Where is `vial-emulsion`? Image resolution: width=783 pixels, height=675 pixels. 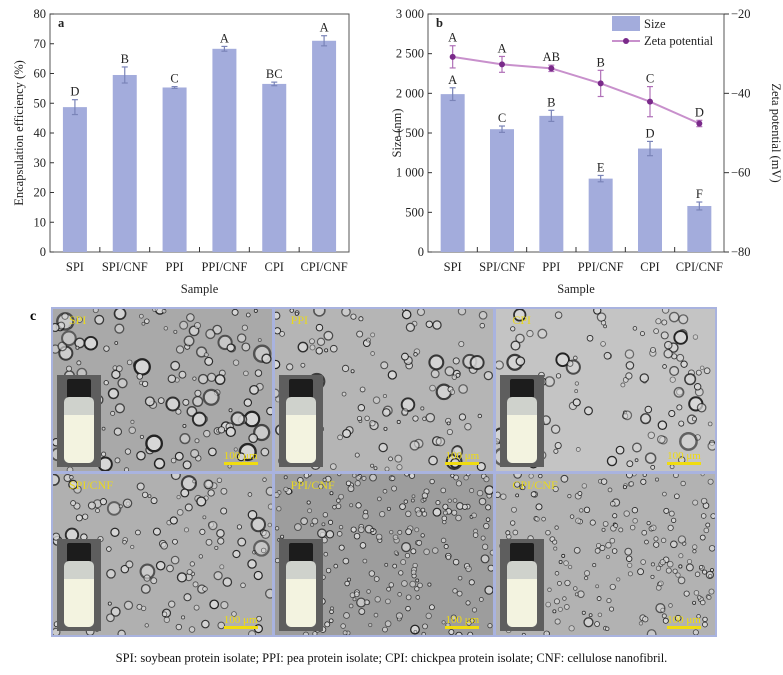 vial-emulsion is located at coordinates (79, 438).